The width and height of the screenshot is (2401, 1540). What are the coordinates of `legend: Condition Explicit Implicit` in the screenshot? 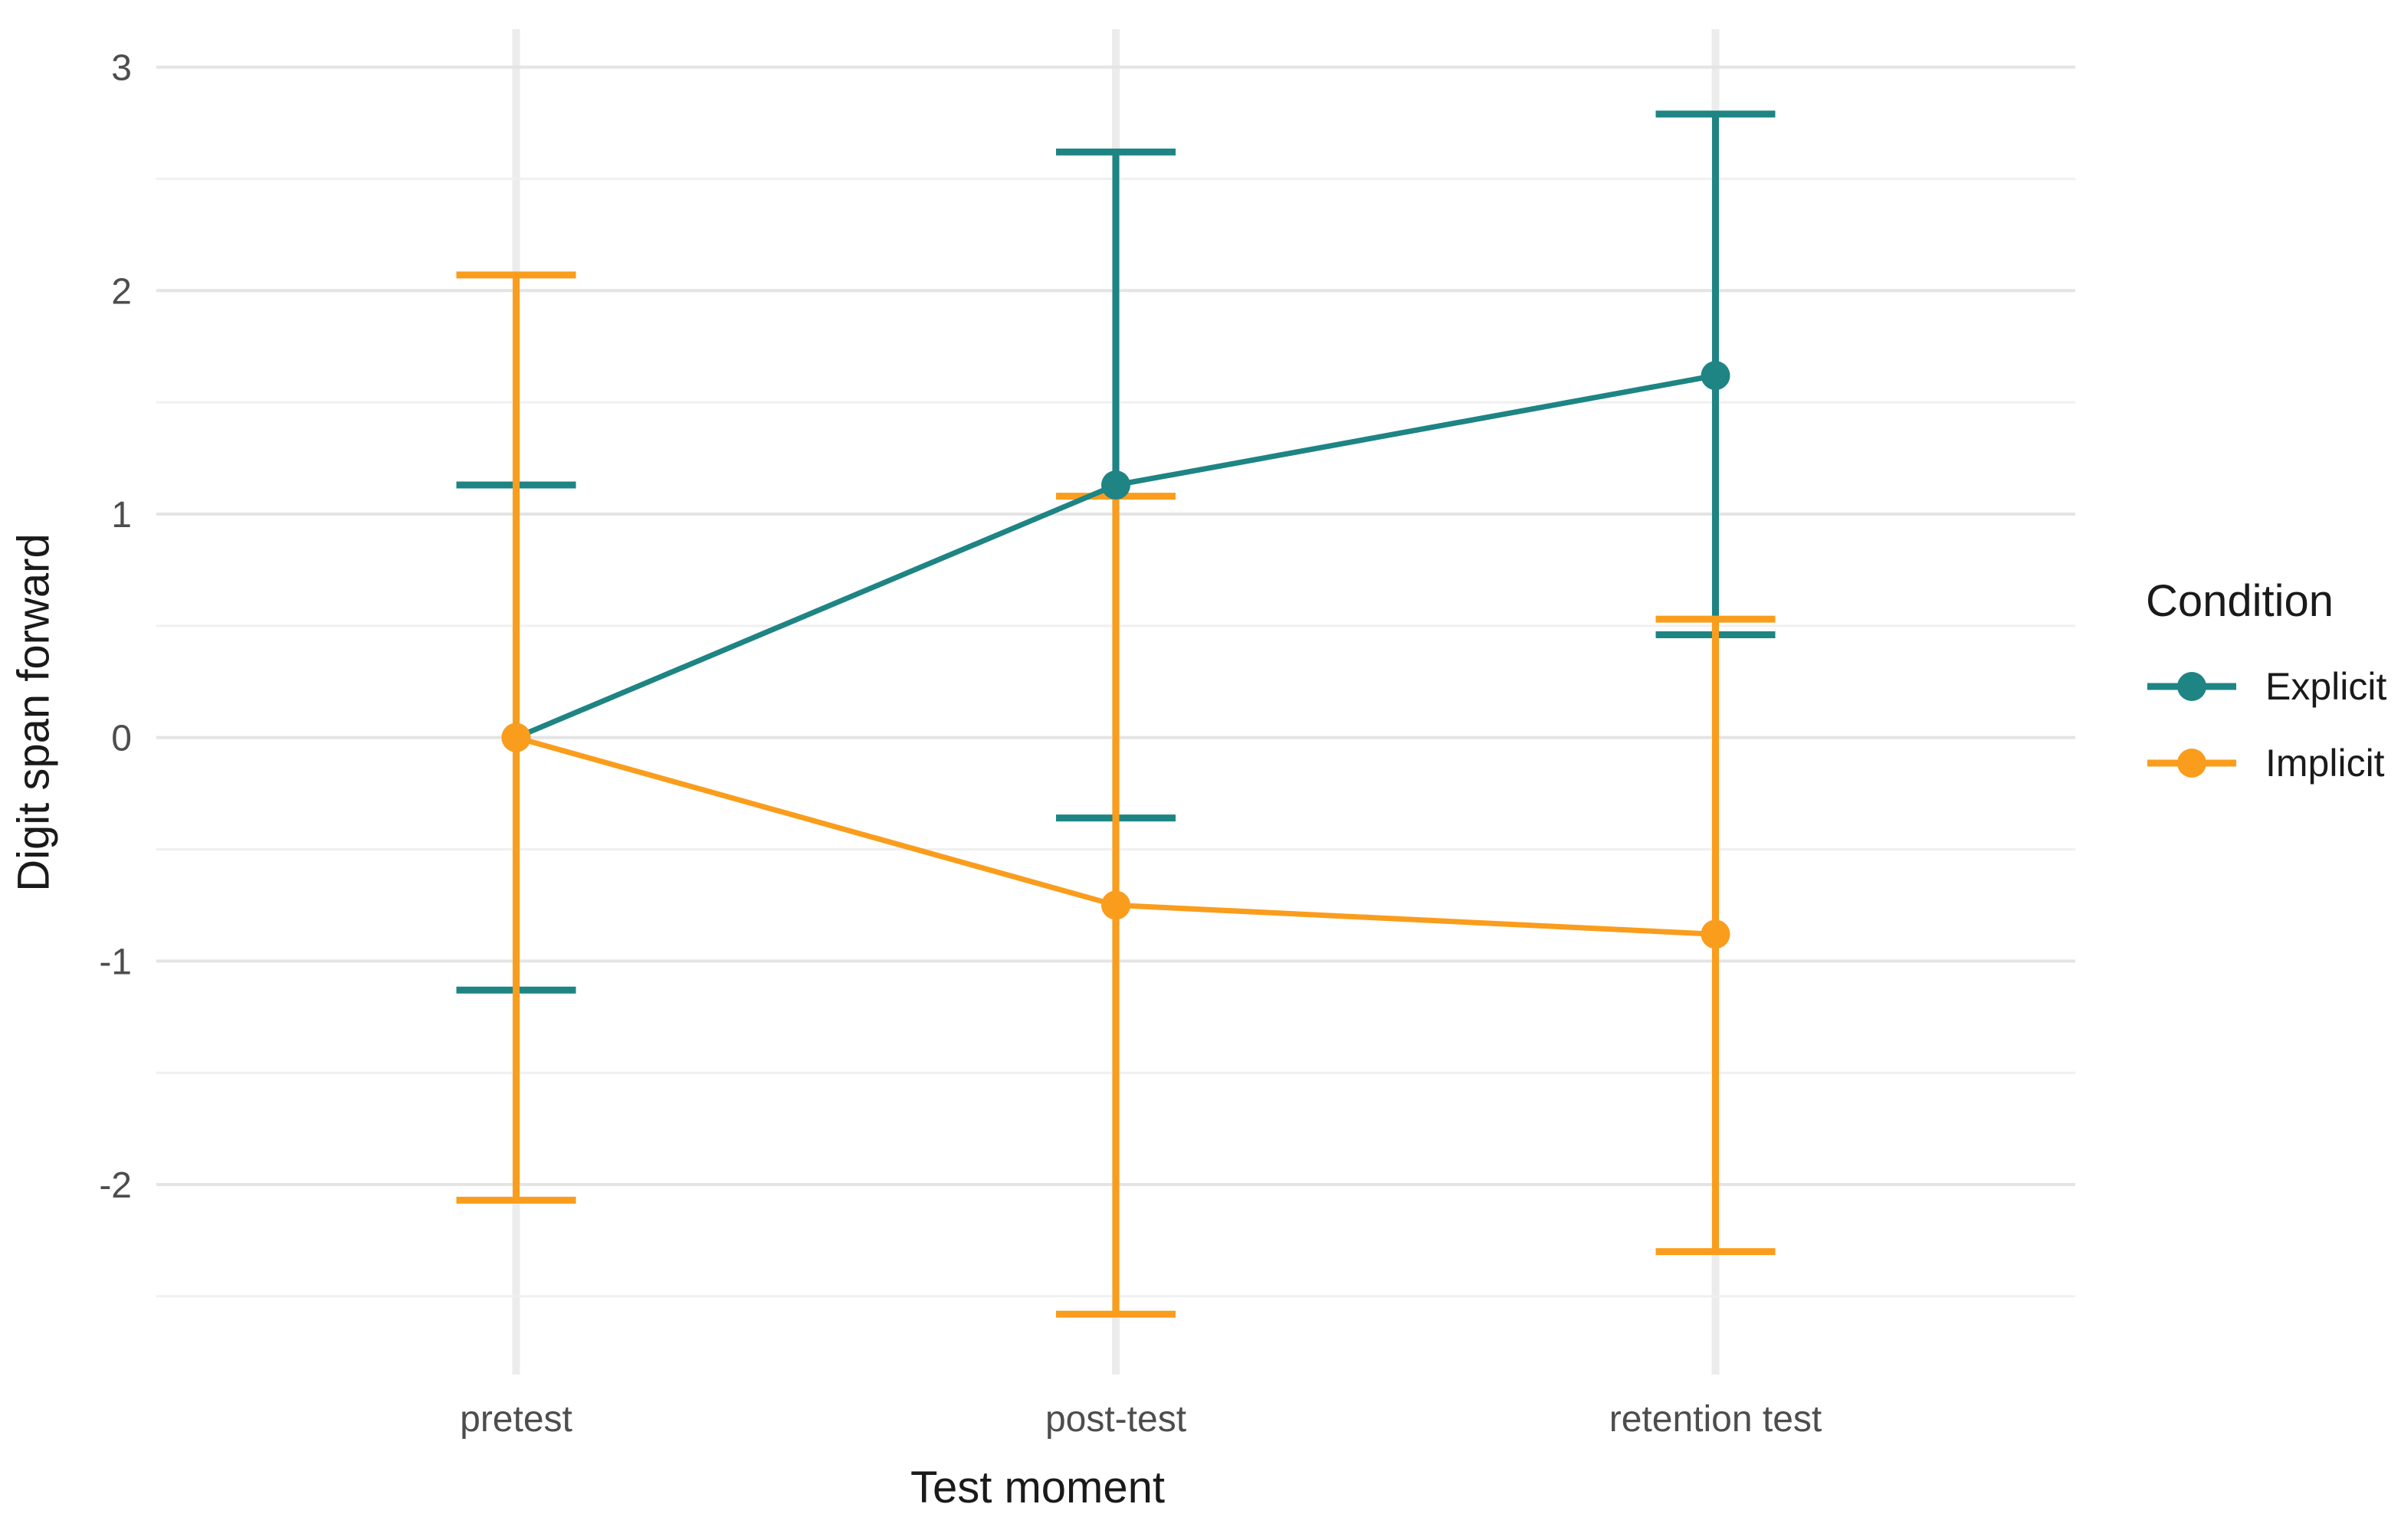 It's located at (2274, 688).